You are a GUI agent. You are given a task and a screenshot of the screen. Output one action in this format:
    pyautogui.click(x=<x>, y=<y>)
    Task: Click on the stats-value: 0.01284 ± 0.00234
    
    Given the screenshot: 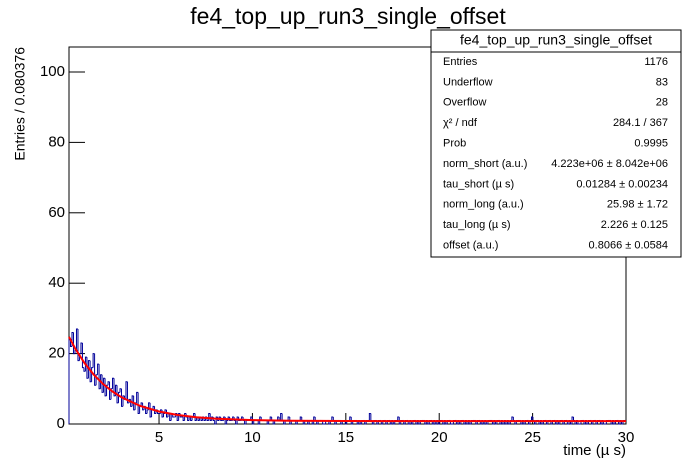 What is the action you would take?
    pyautogui.click(x=622, y=184)
    